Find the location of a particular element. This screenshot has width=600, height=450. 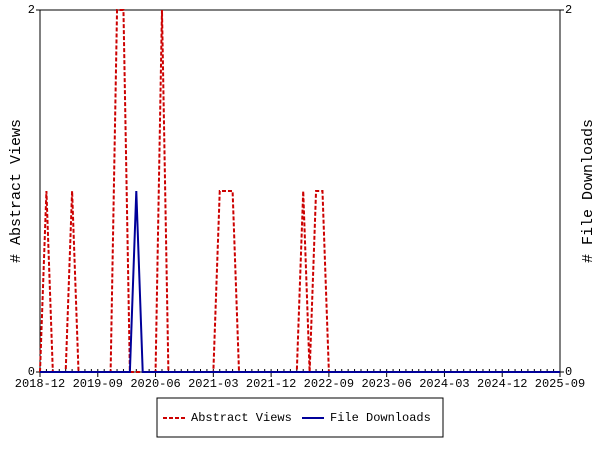

x-tick-label: 2024-12 is located at coordinates (502, 384).